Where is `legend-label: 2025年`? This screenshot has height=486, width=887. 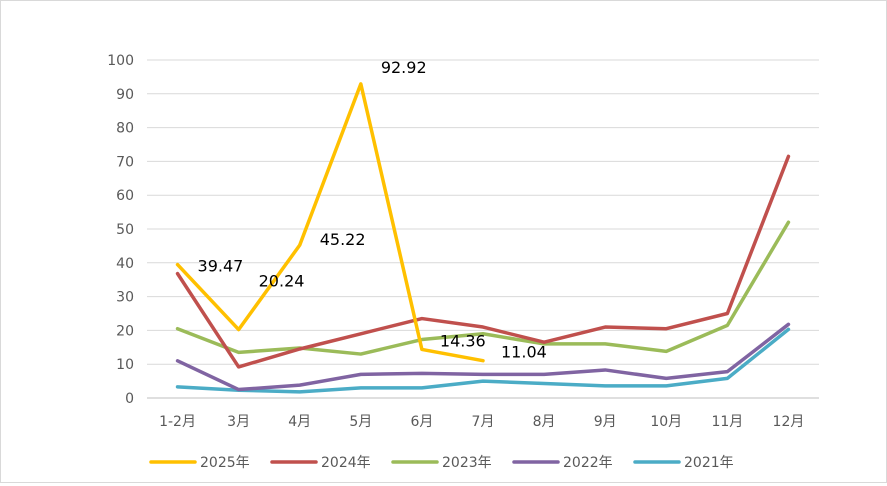 legend-label: 2025年 is located at coordinates (225, 463).